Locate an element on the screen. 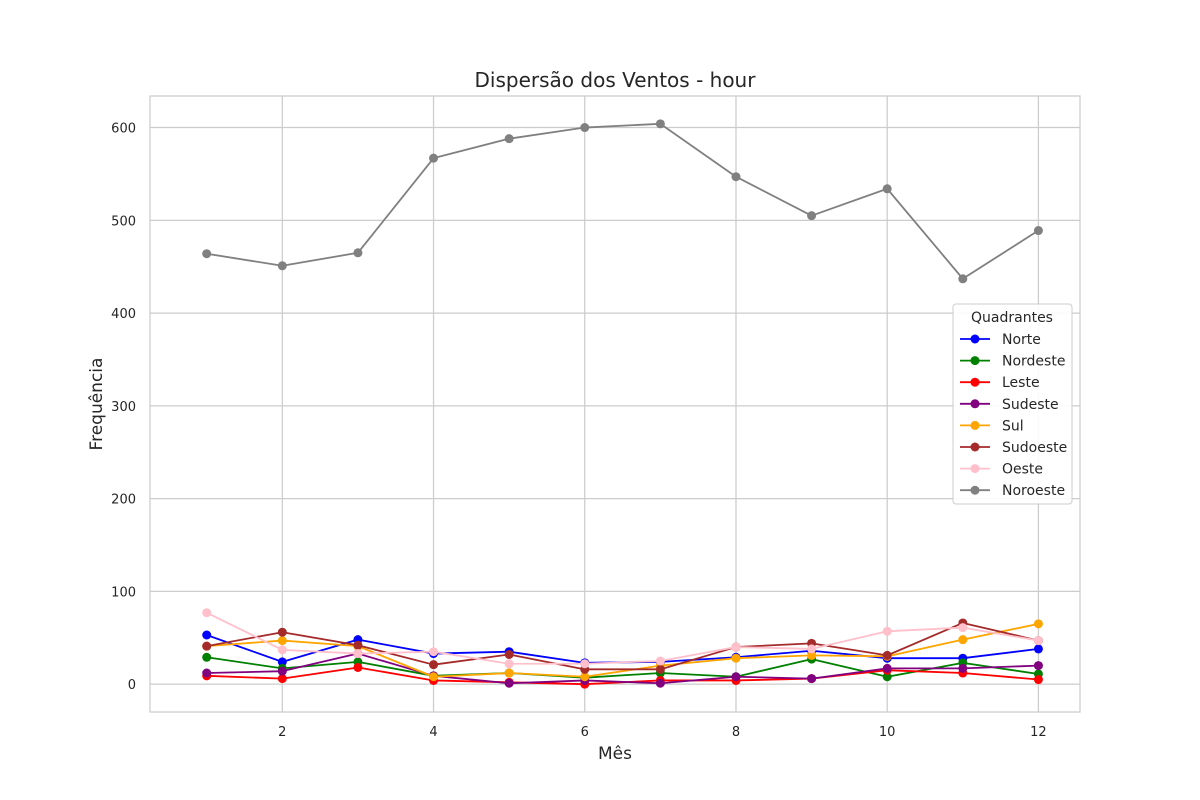  x-tick-label: 2 is located at coordinates (282, 732).